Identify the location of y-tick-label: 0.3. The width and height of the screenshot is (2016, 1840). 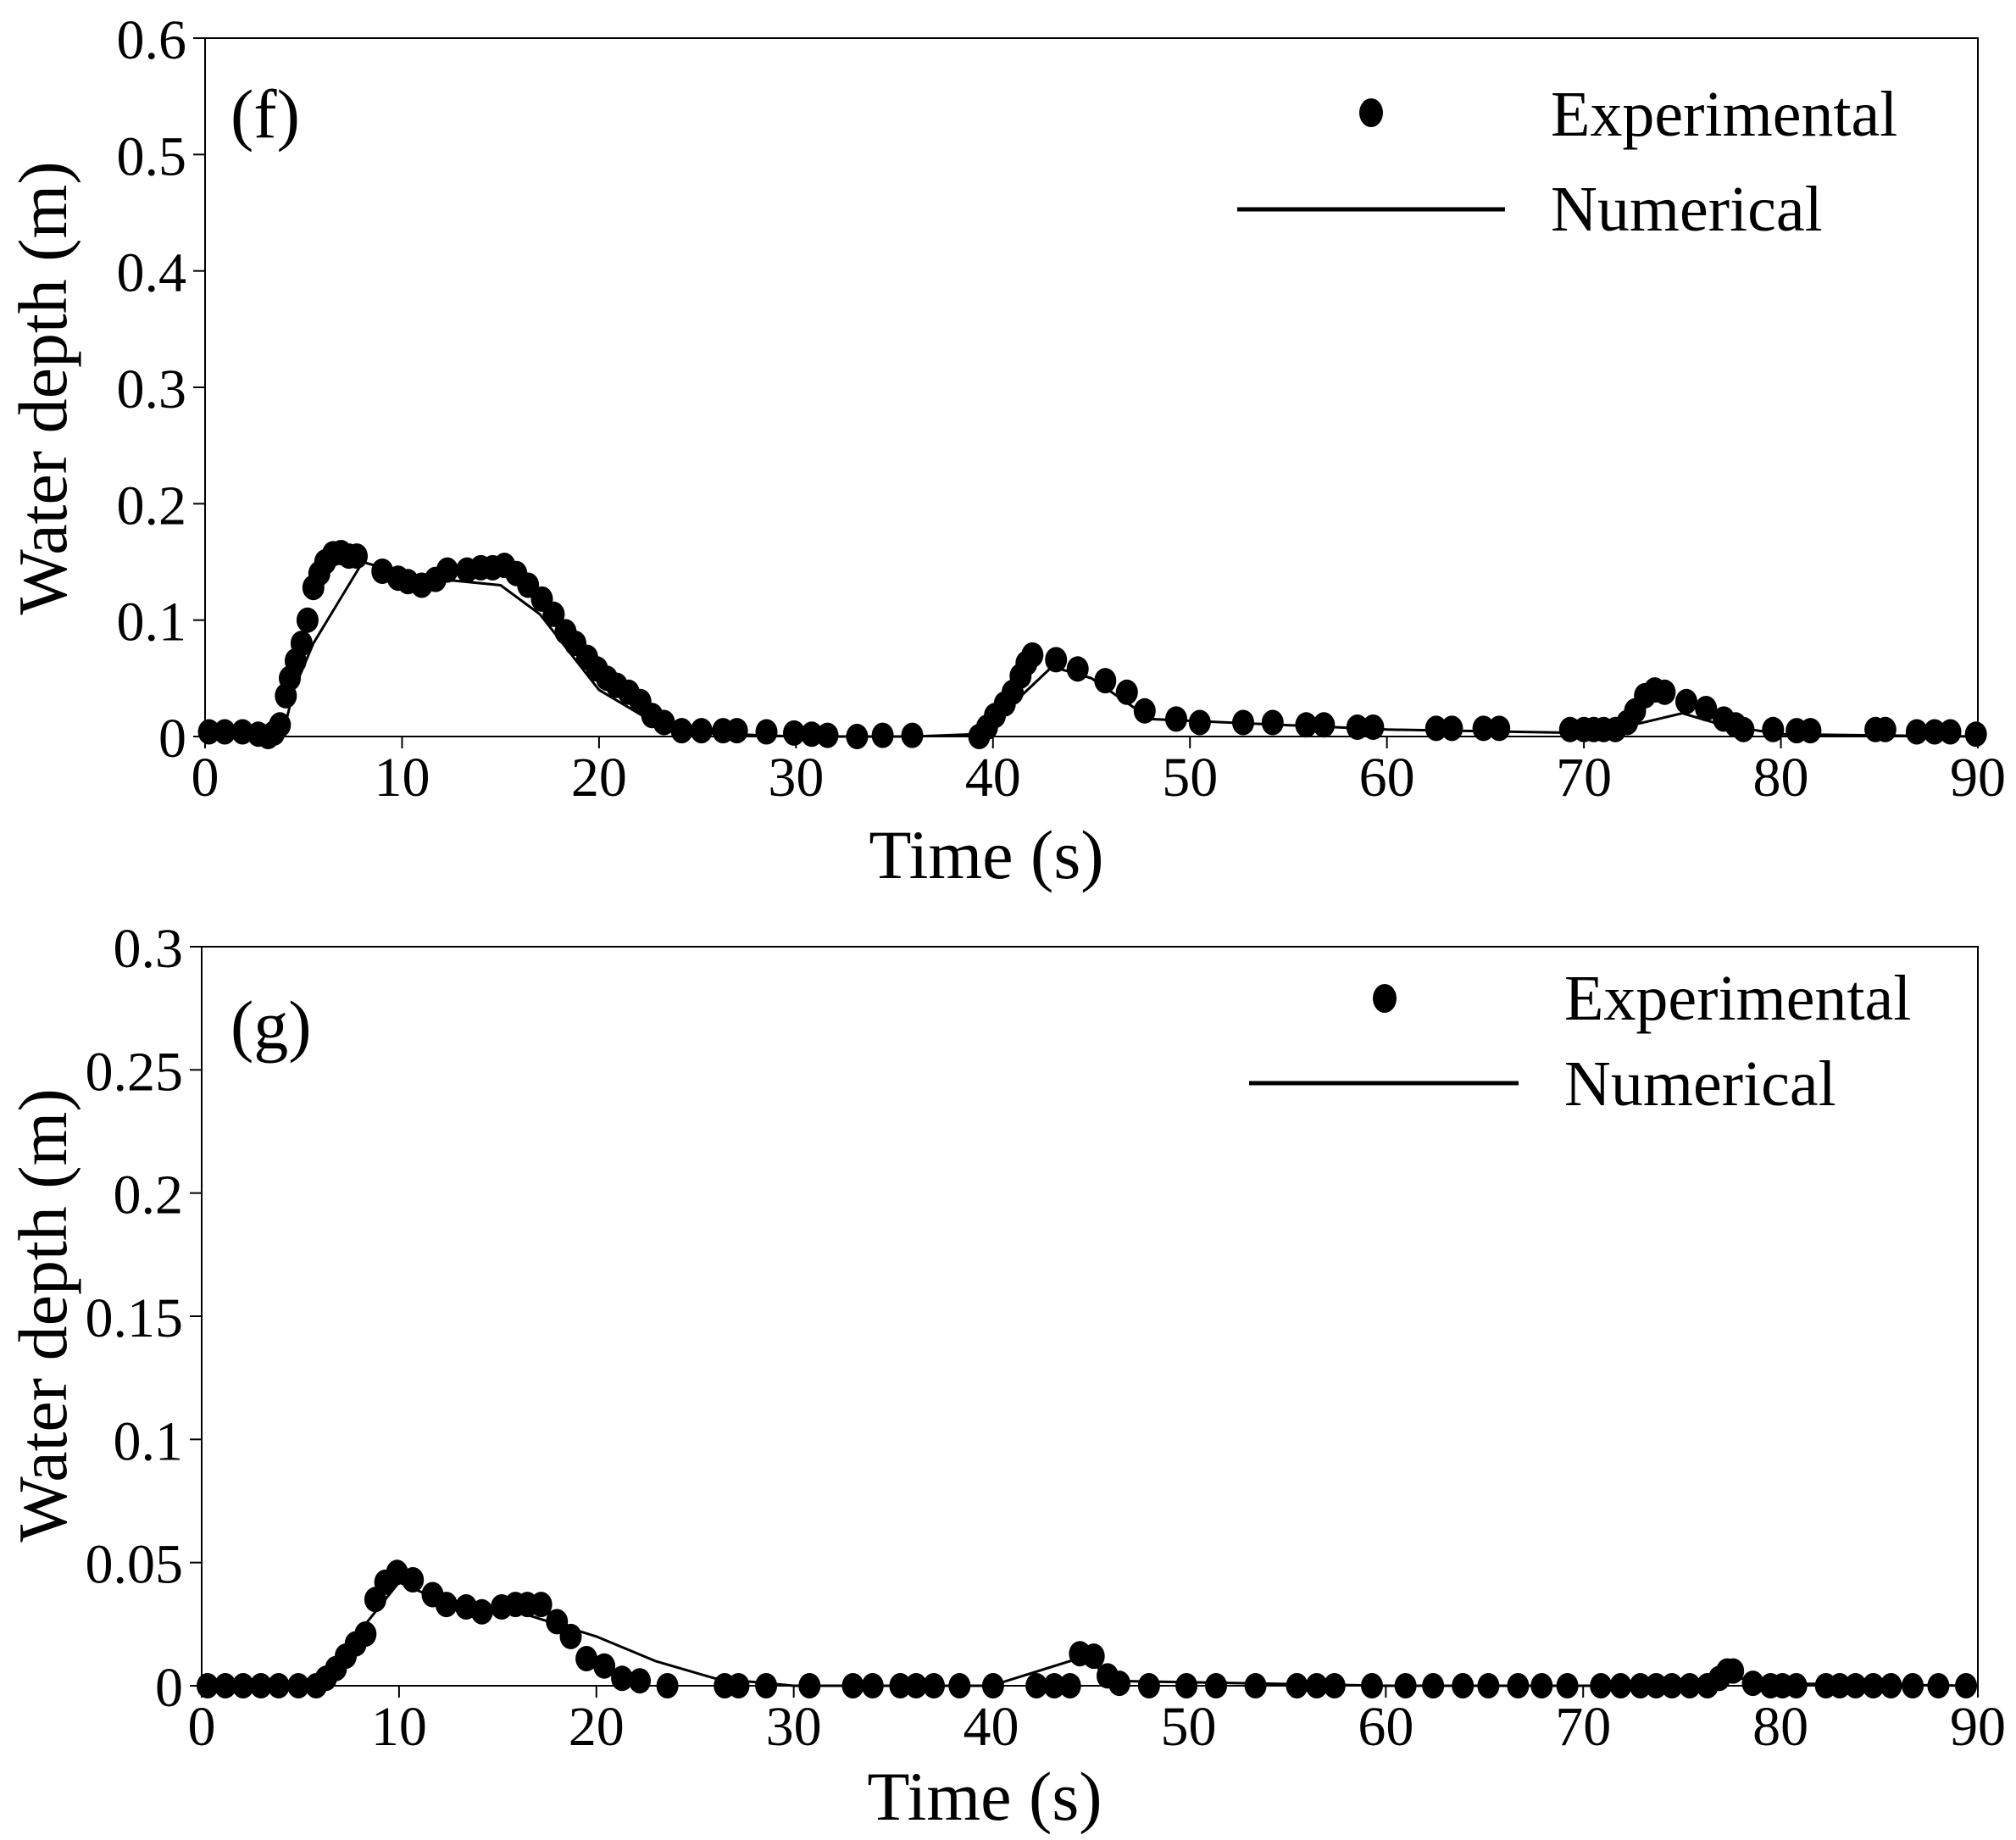
(152, 389).